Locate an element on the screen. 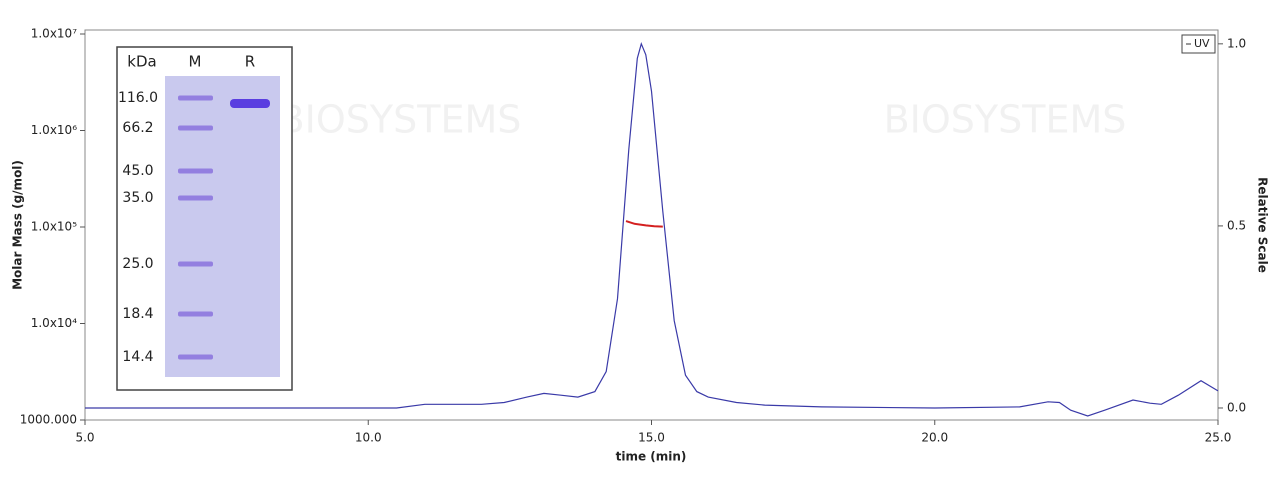  marker-label: 35.0 is located at coordinates (137, 198).